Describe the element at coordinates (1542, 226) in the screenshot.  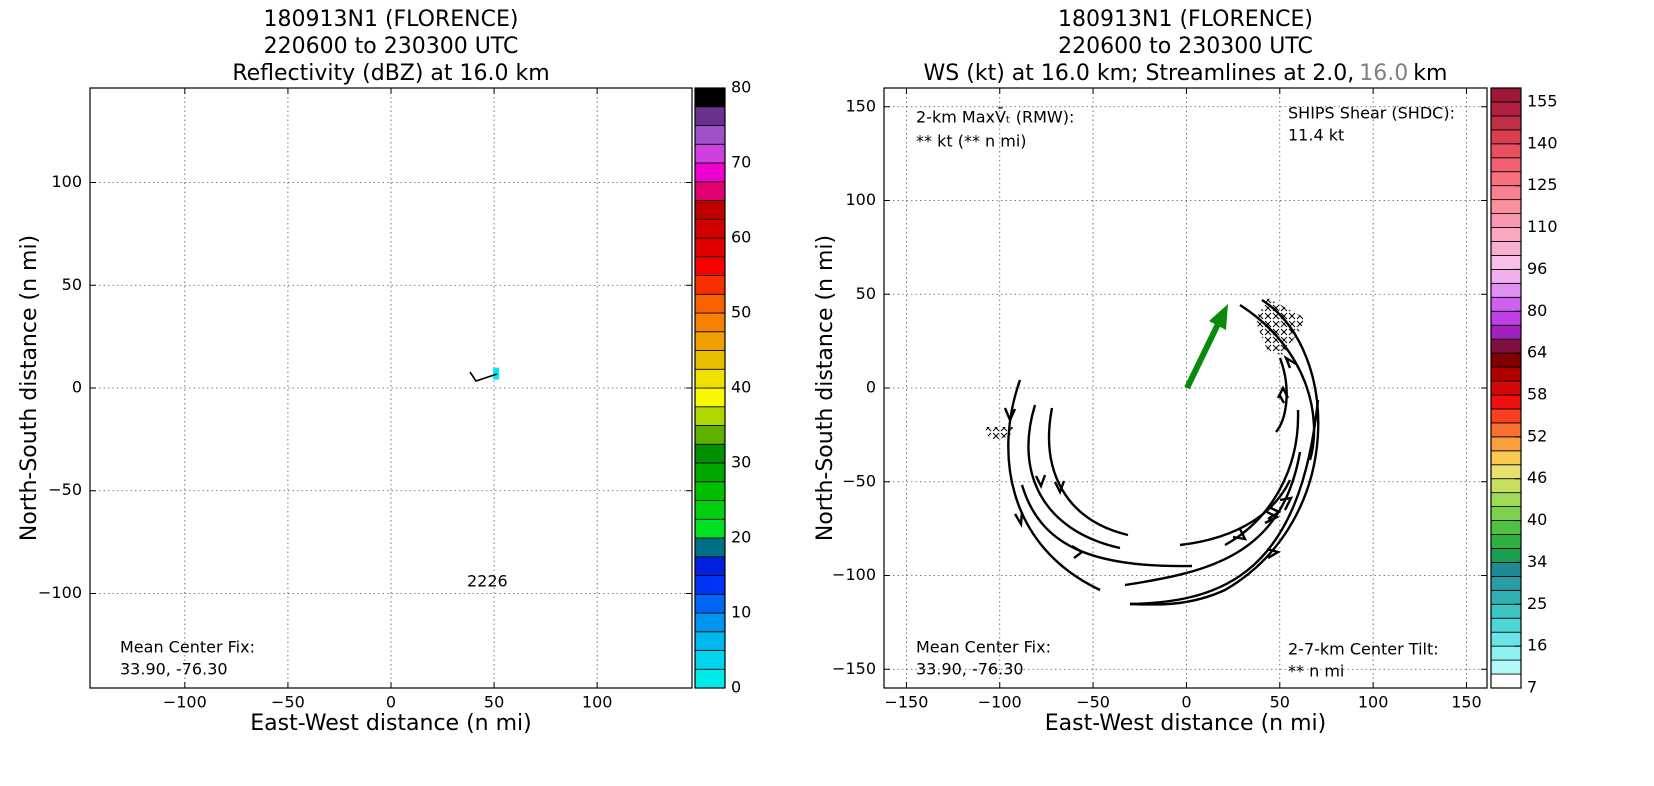
I see `colorbar-tick-label: 110` at that location.